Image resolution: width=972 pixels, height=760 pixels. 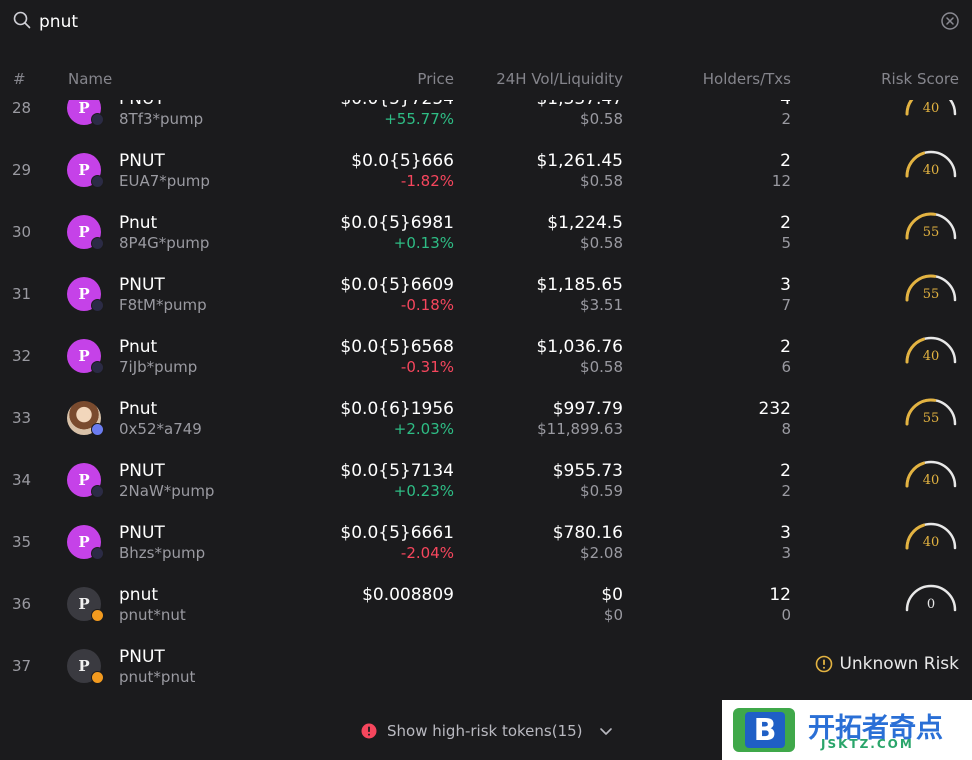 I want to click on row-rank: 32, so click(x=22, y=356).